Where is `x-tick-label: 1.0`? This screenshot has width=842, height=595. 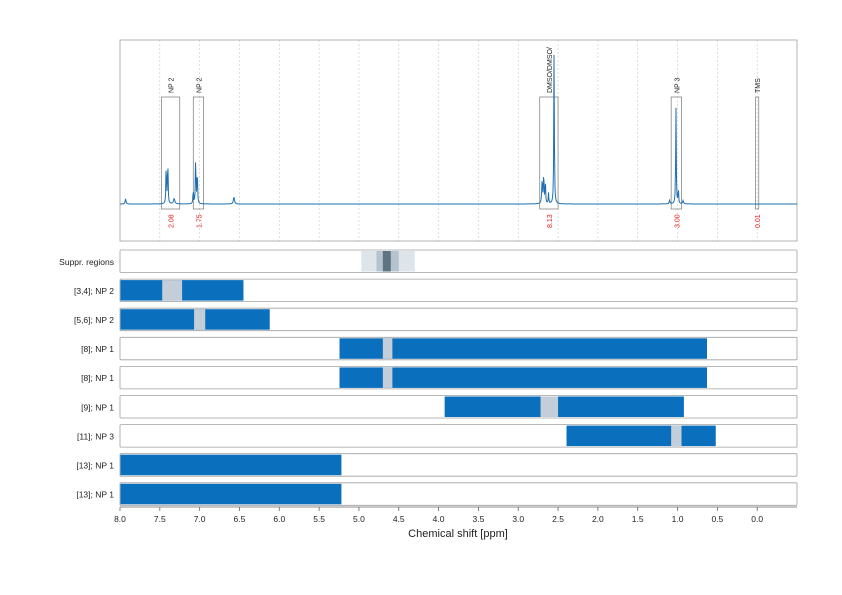
x-tick-label: 1.0 is located at coordinates (678, 519).